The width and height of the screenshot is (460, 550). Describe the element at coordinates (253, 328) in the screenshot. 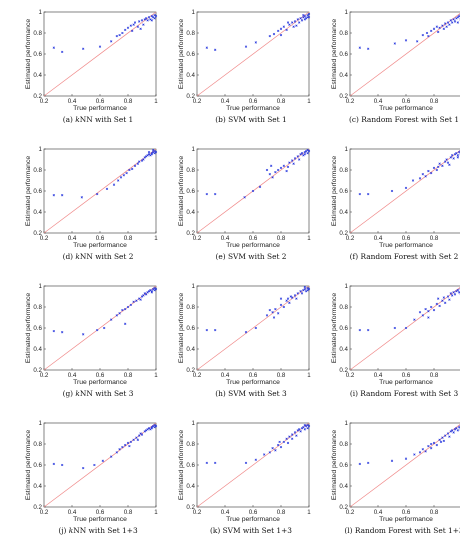

I see `identity-line` at that location.